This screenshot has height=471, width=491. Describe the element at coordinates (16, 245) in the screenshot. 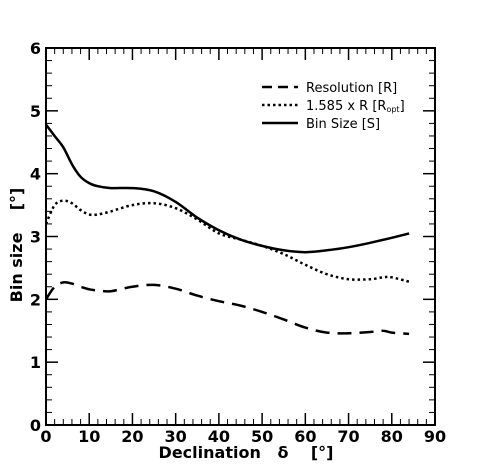

I see `y-axis-label: Bin size [°]` at that location.